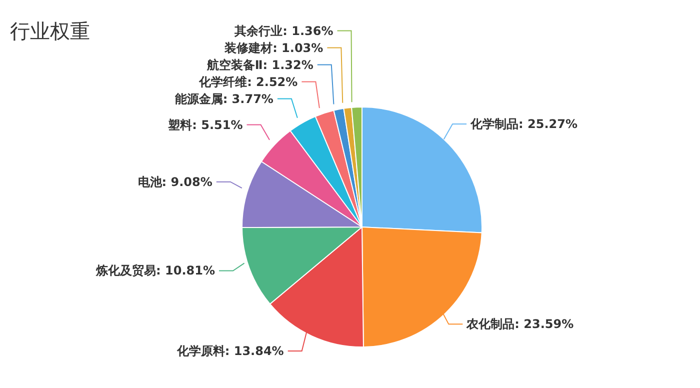  Describe the element at coordinates (224, 99) in the screenshot. I see `slice-label: 能源金属: 3.77%` at that location.